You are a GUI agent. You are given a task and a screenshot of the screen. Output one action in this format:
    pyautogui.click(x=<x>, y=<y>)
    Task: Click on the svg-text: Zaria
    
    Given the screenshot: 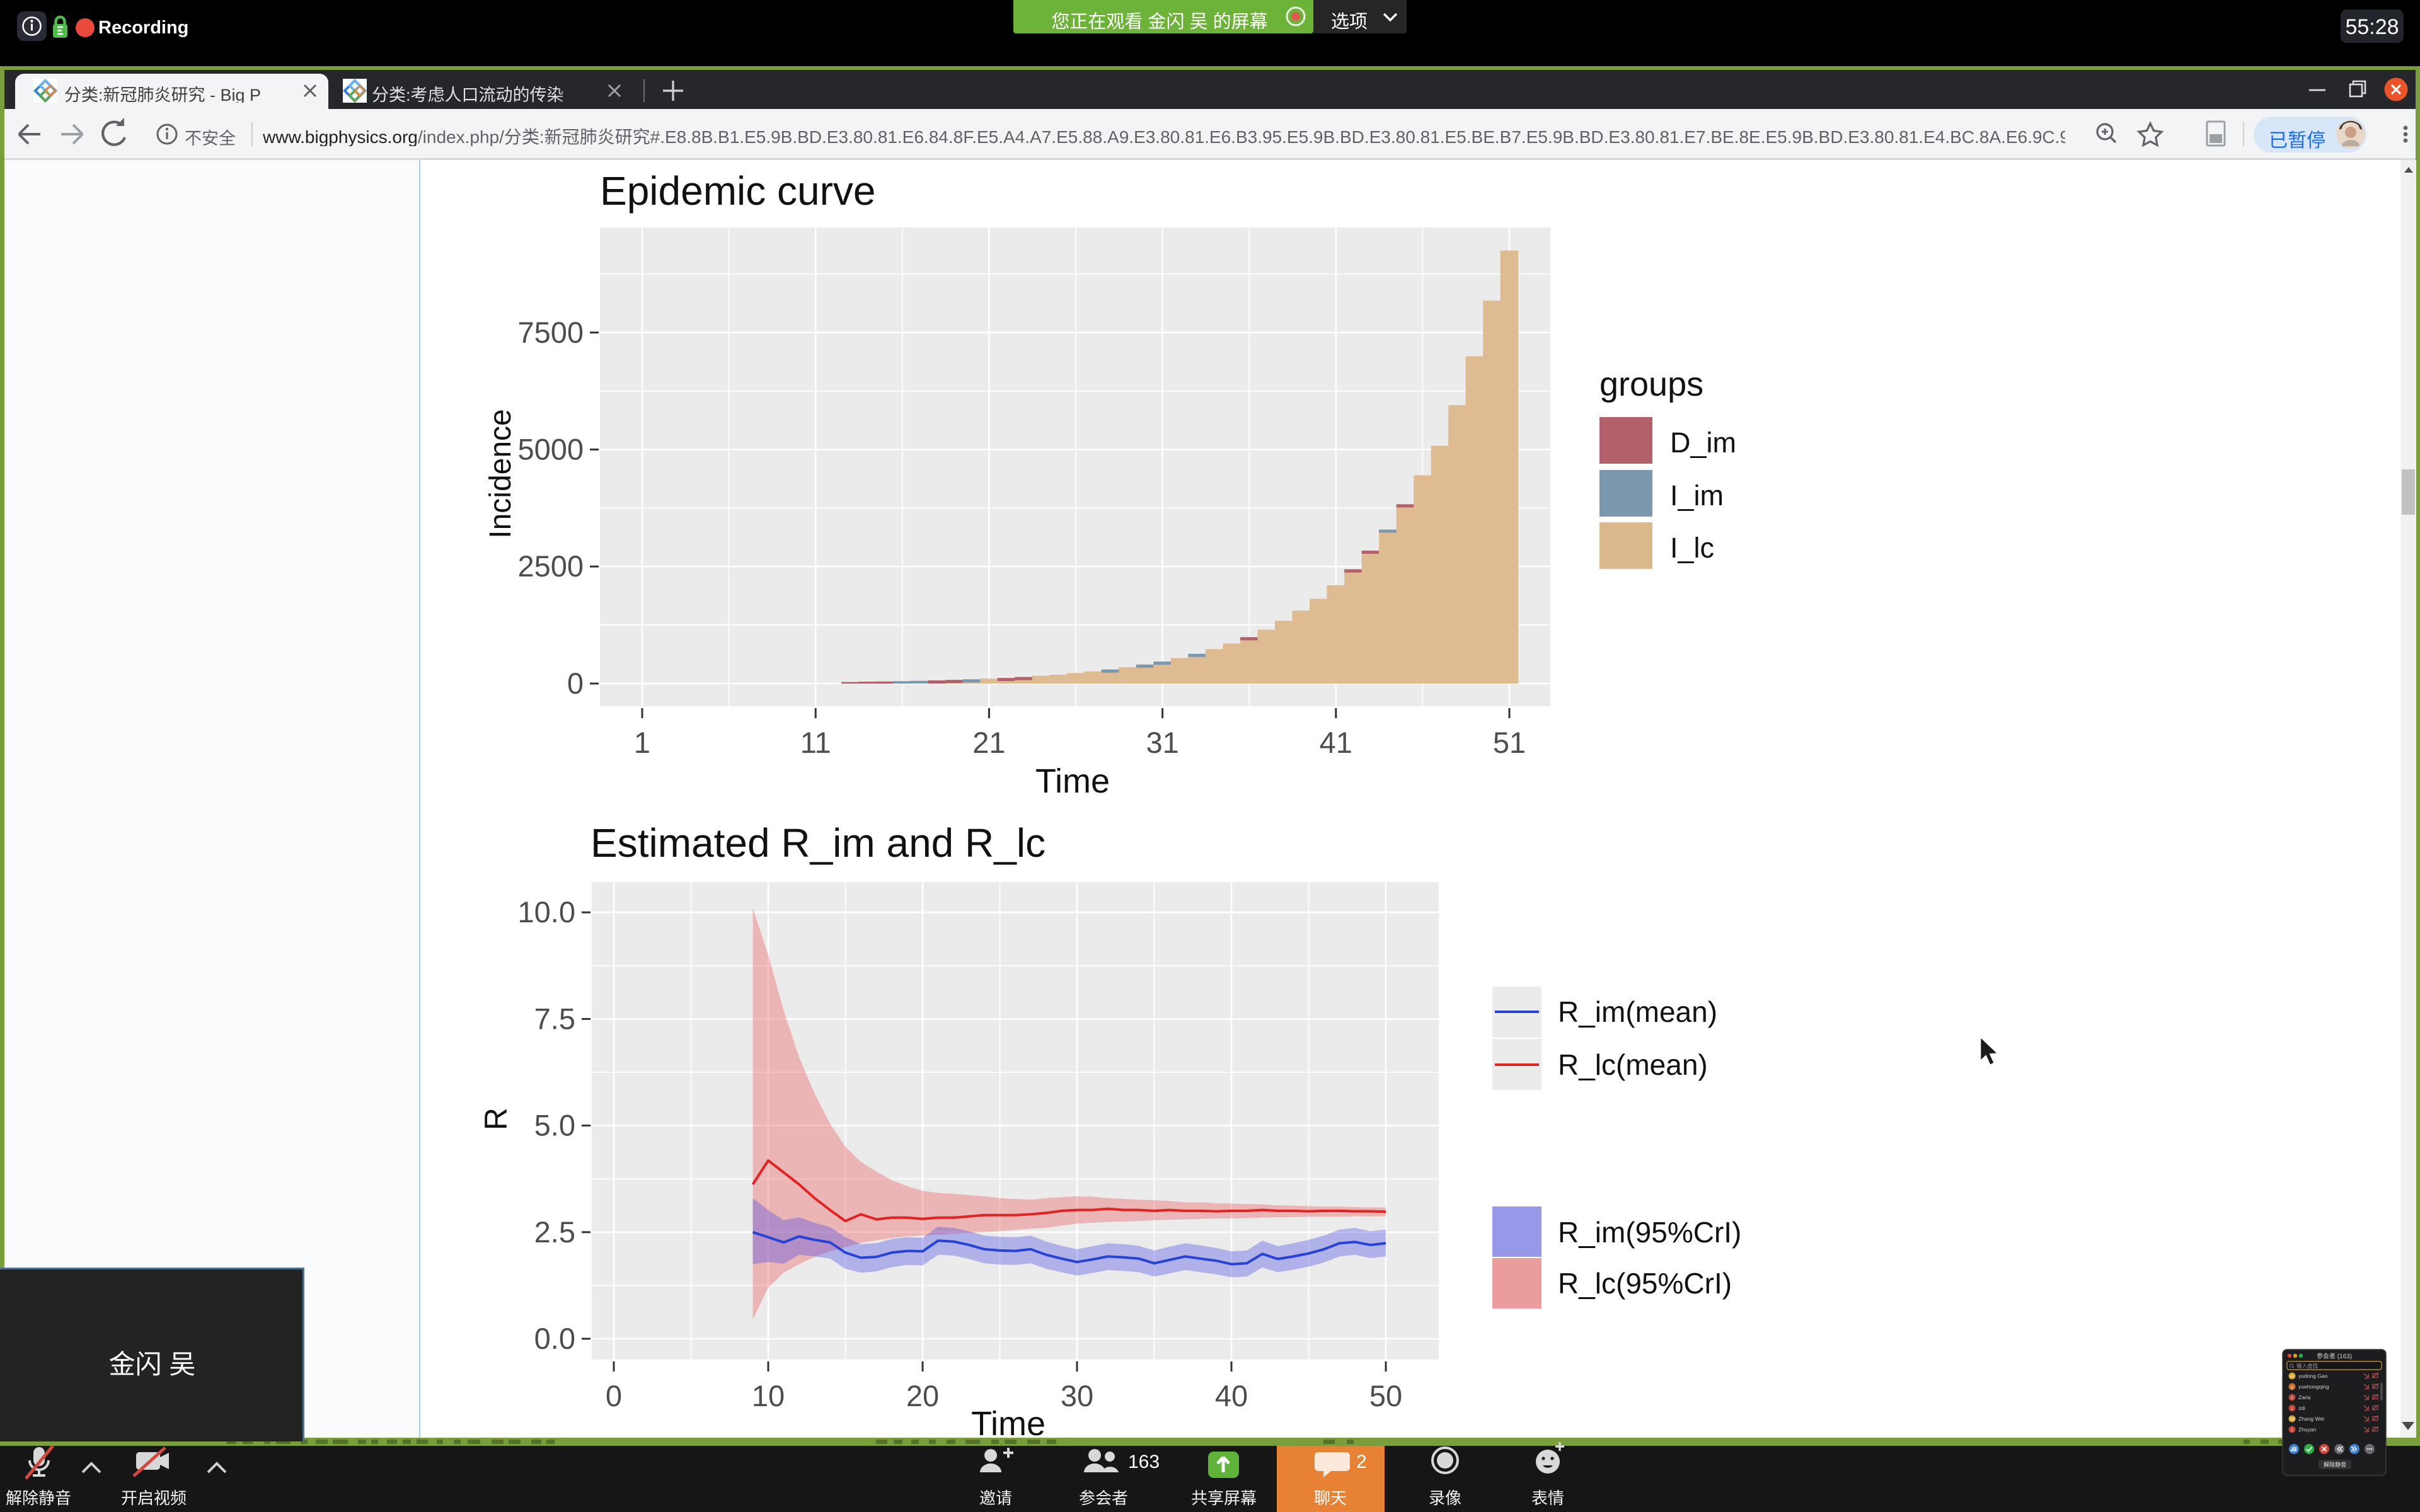 What is the action you would take?
    pyautogui.click(x=2305, y=1397)
    